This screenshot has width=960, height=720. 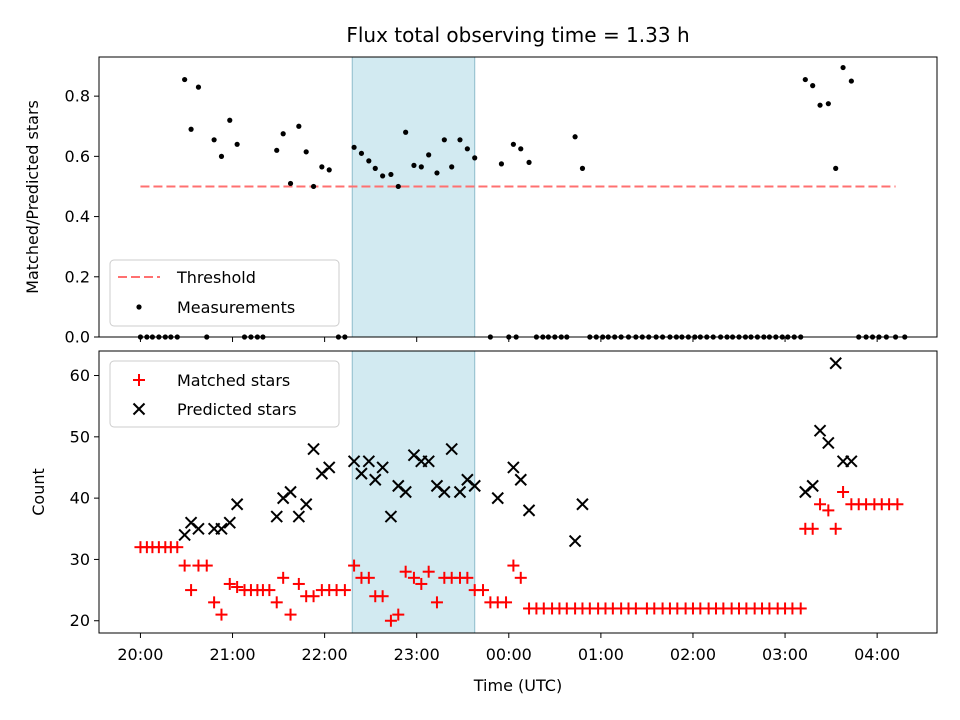 What do you see at coordinates (77, 276) in the screenshot?
I see `y-tick-label: 0.2` at bounding box center [77, 276].